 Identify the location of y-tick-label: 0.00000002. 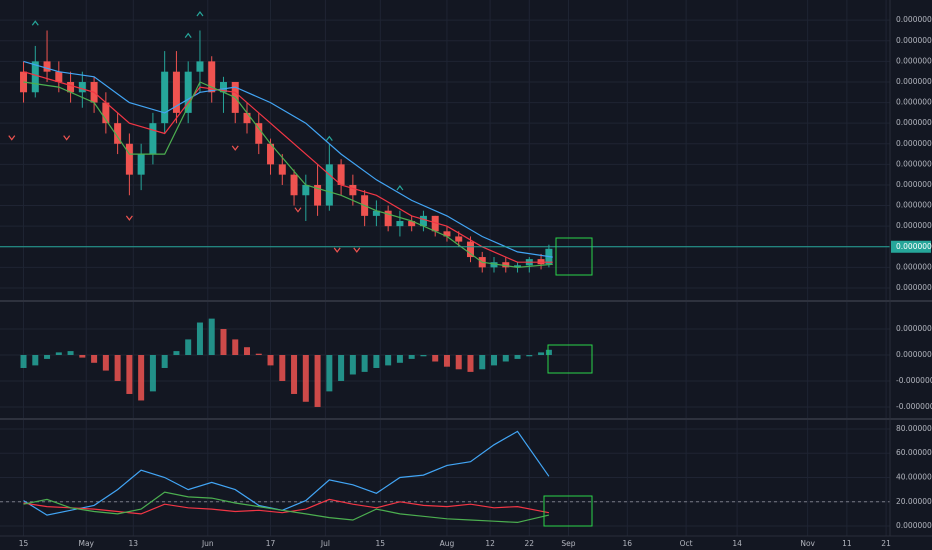
(914, 328).